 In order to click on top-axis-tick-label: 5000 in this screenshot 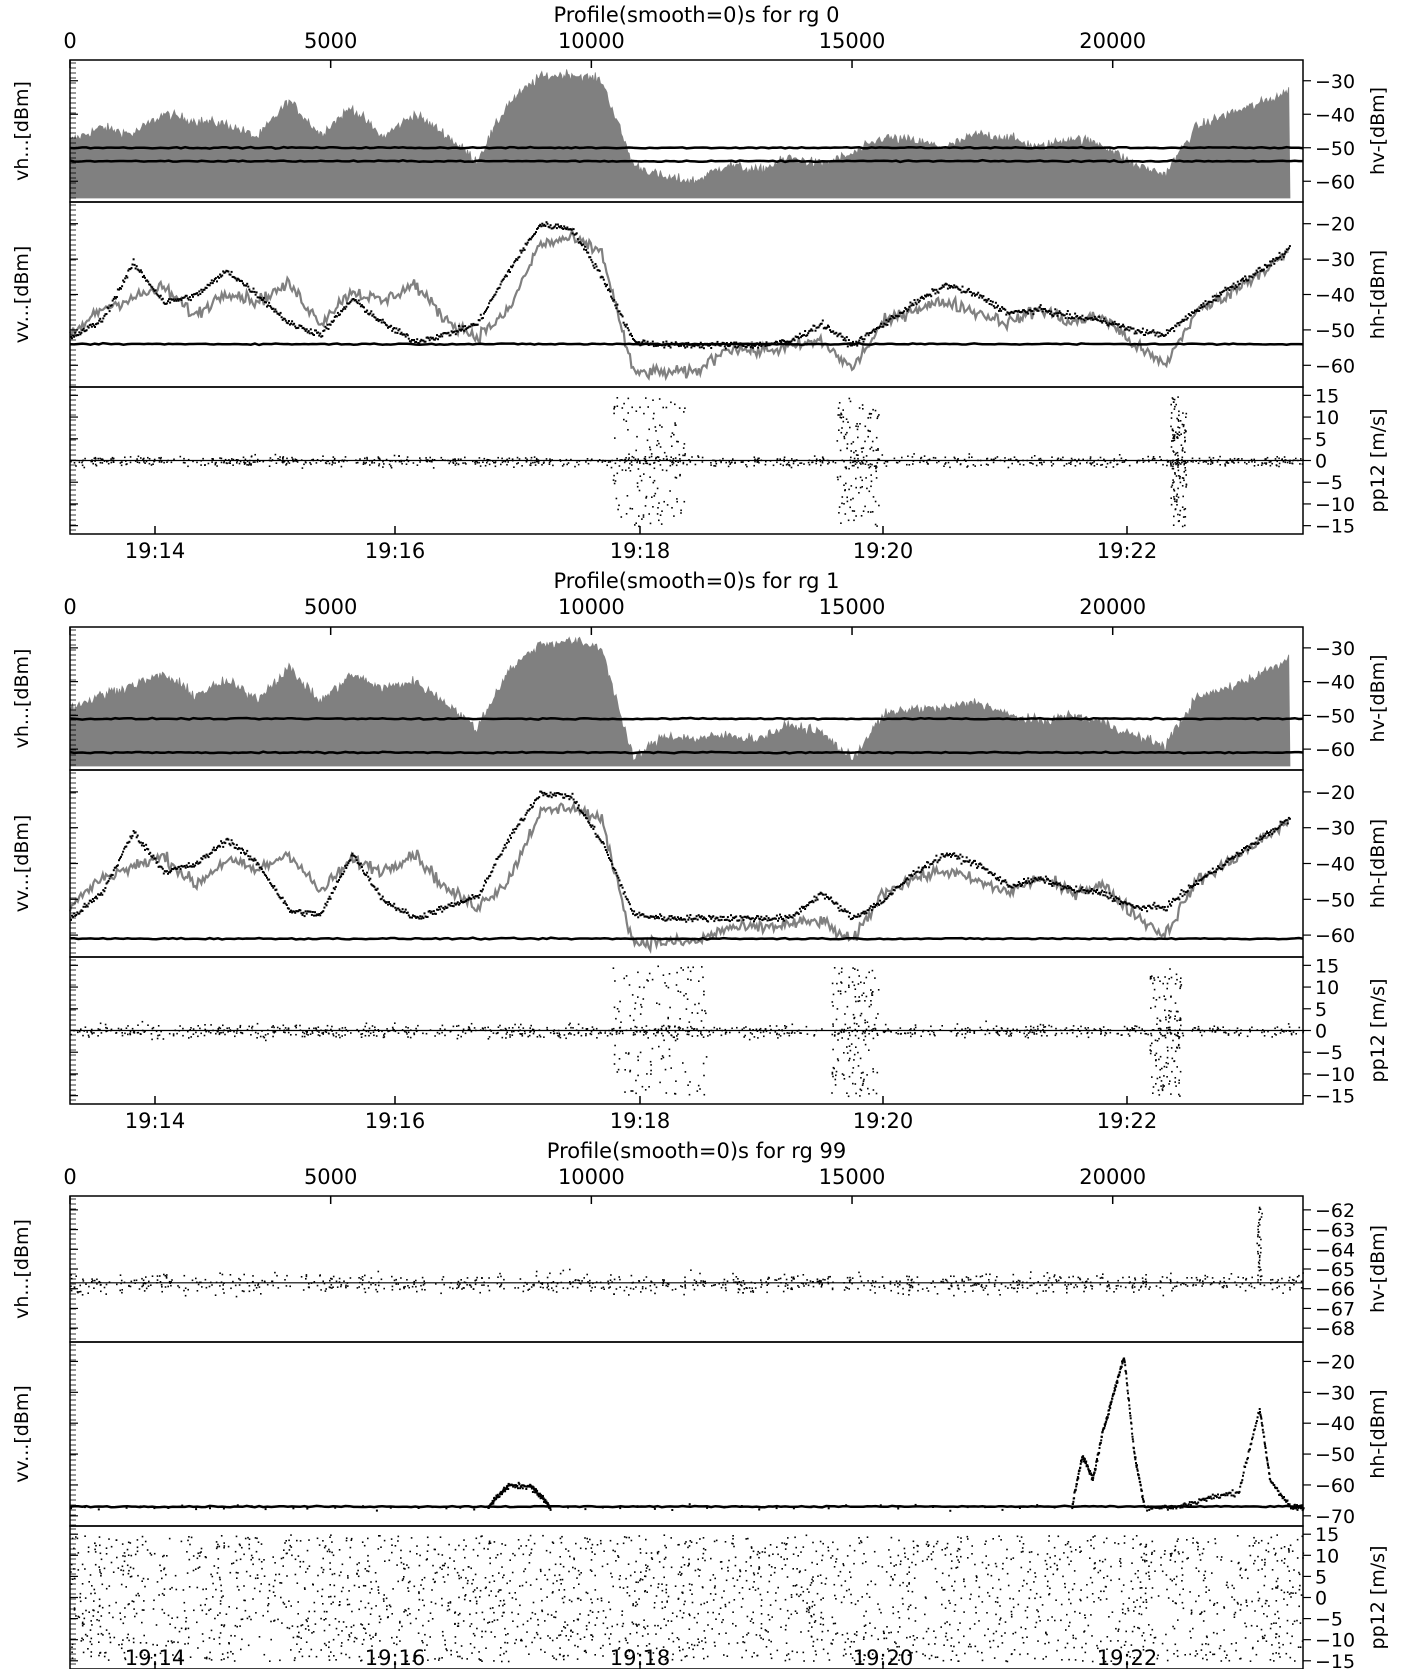, I will do `click(330, 41)`.